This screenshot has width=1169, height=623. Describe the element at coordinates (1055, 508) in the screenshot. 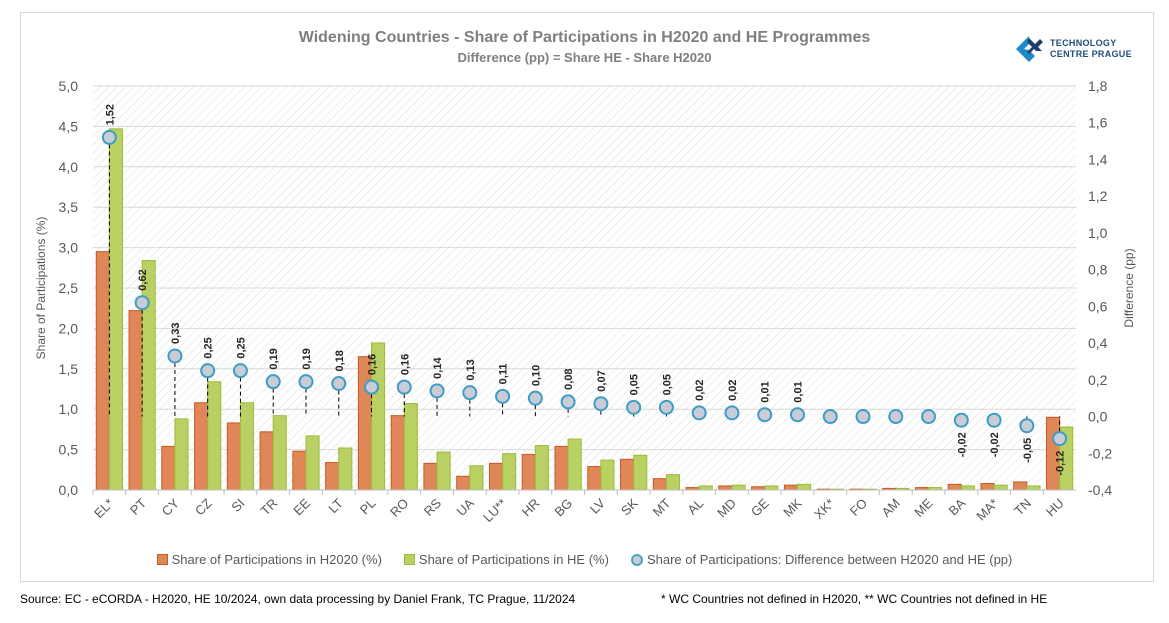

I see `x-tick-label: HU` at that location.